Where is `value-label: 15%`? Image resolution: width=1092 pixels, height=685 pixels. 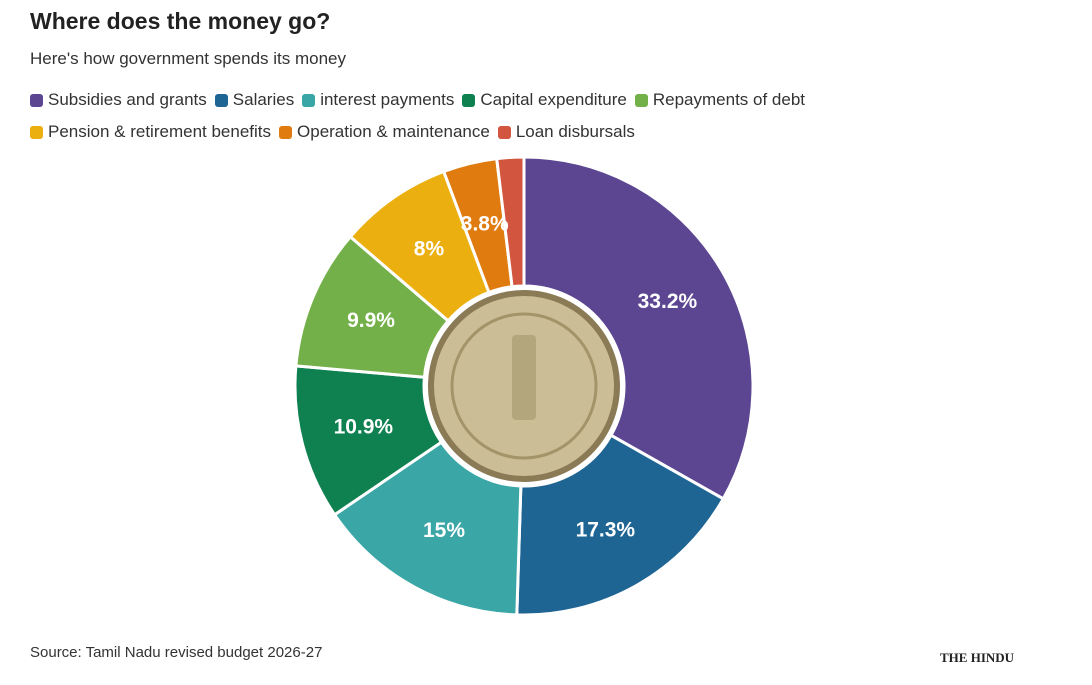
value-label: 15% is located at coordinates (444, 530).